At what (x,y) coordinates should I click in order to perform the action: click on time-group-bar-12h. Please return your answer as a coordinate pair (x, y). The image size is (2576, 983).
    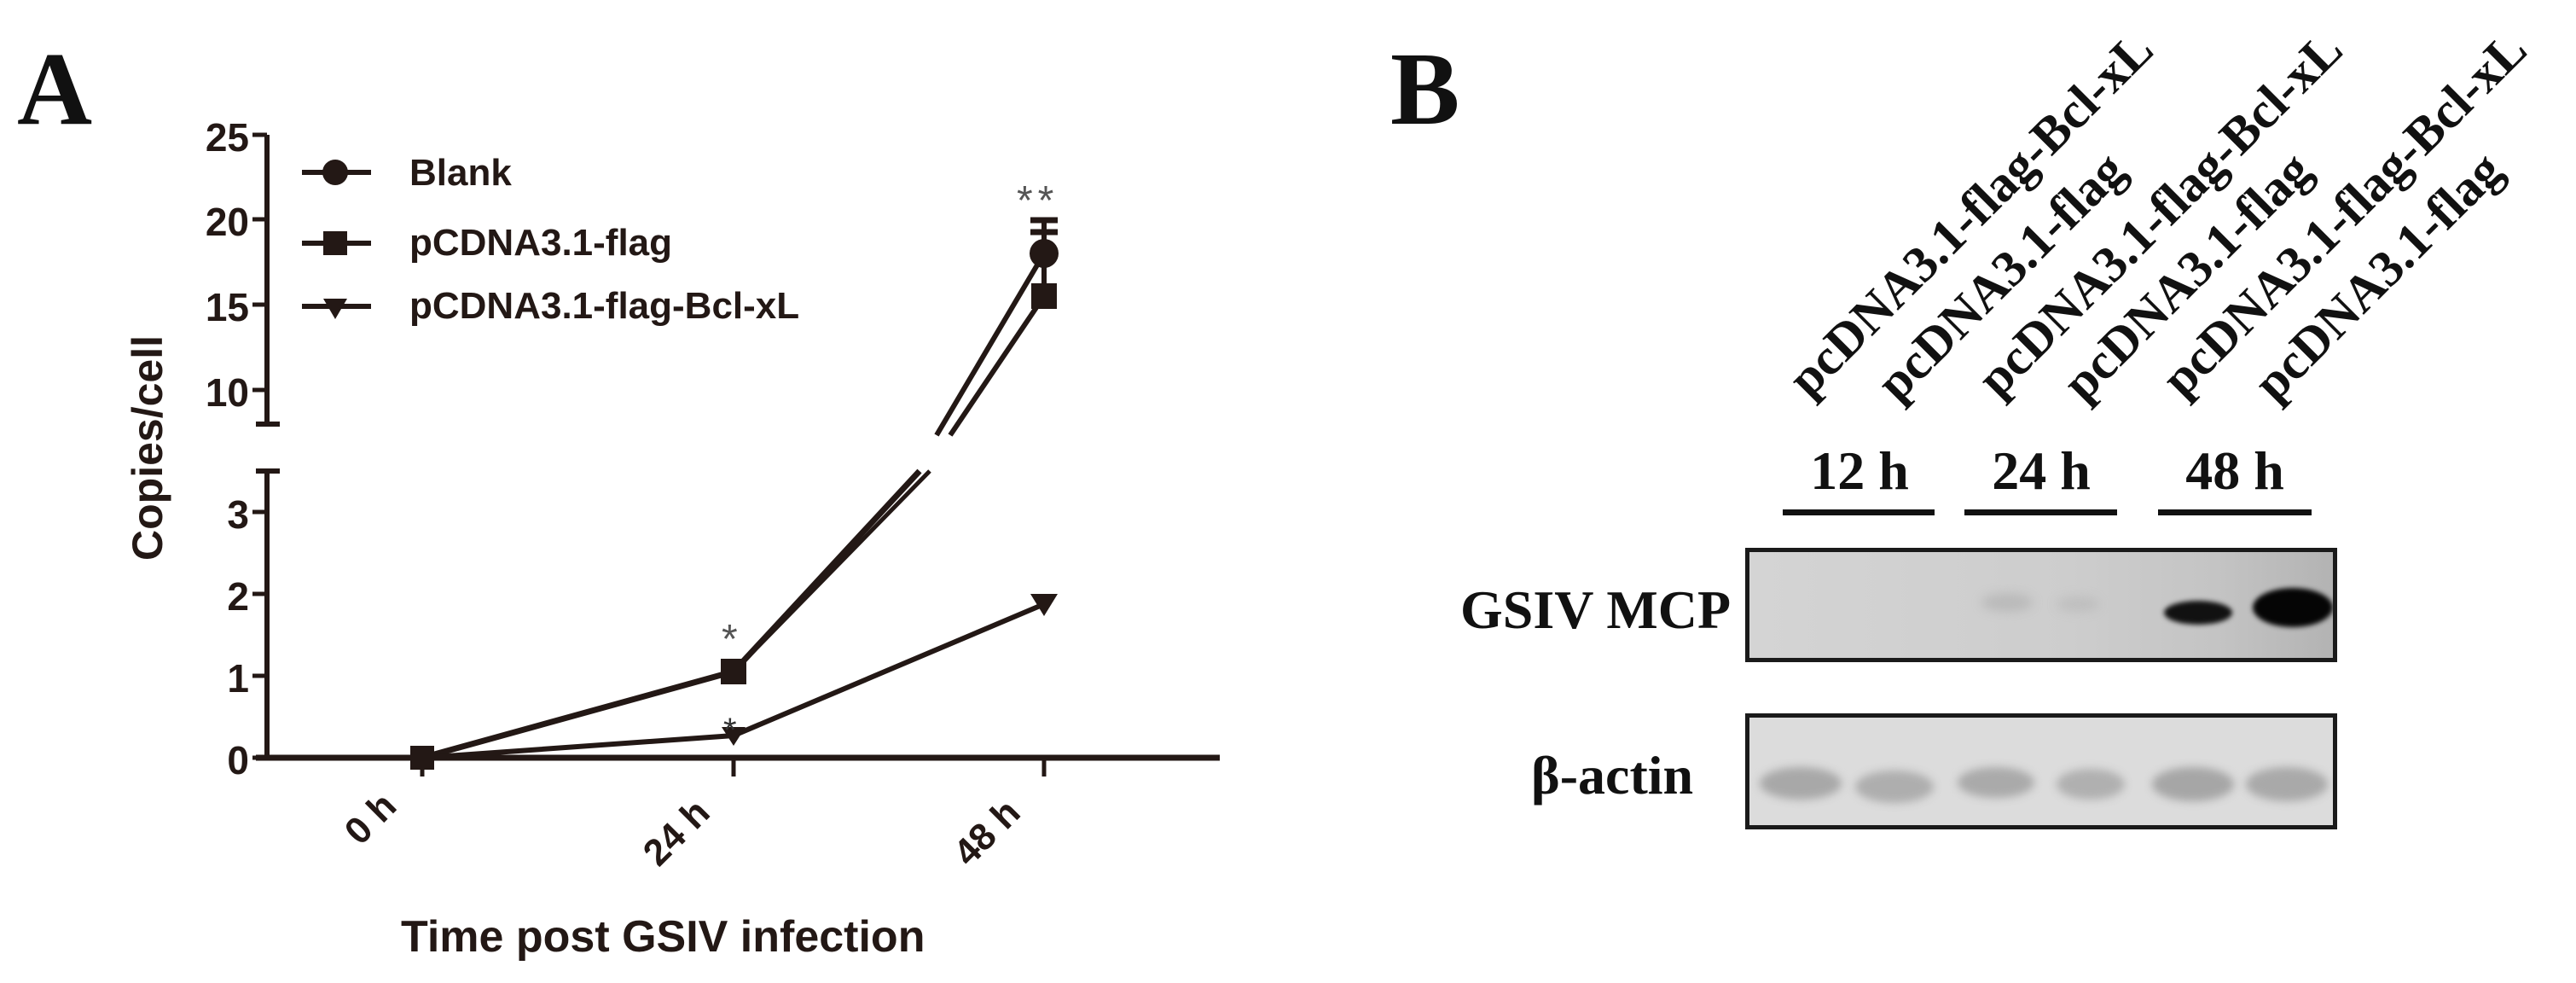
    Looking at the image, I should click on (1859, 512).